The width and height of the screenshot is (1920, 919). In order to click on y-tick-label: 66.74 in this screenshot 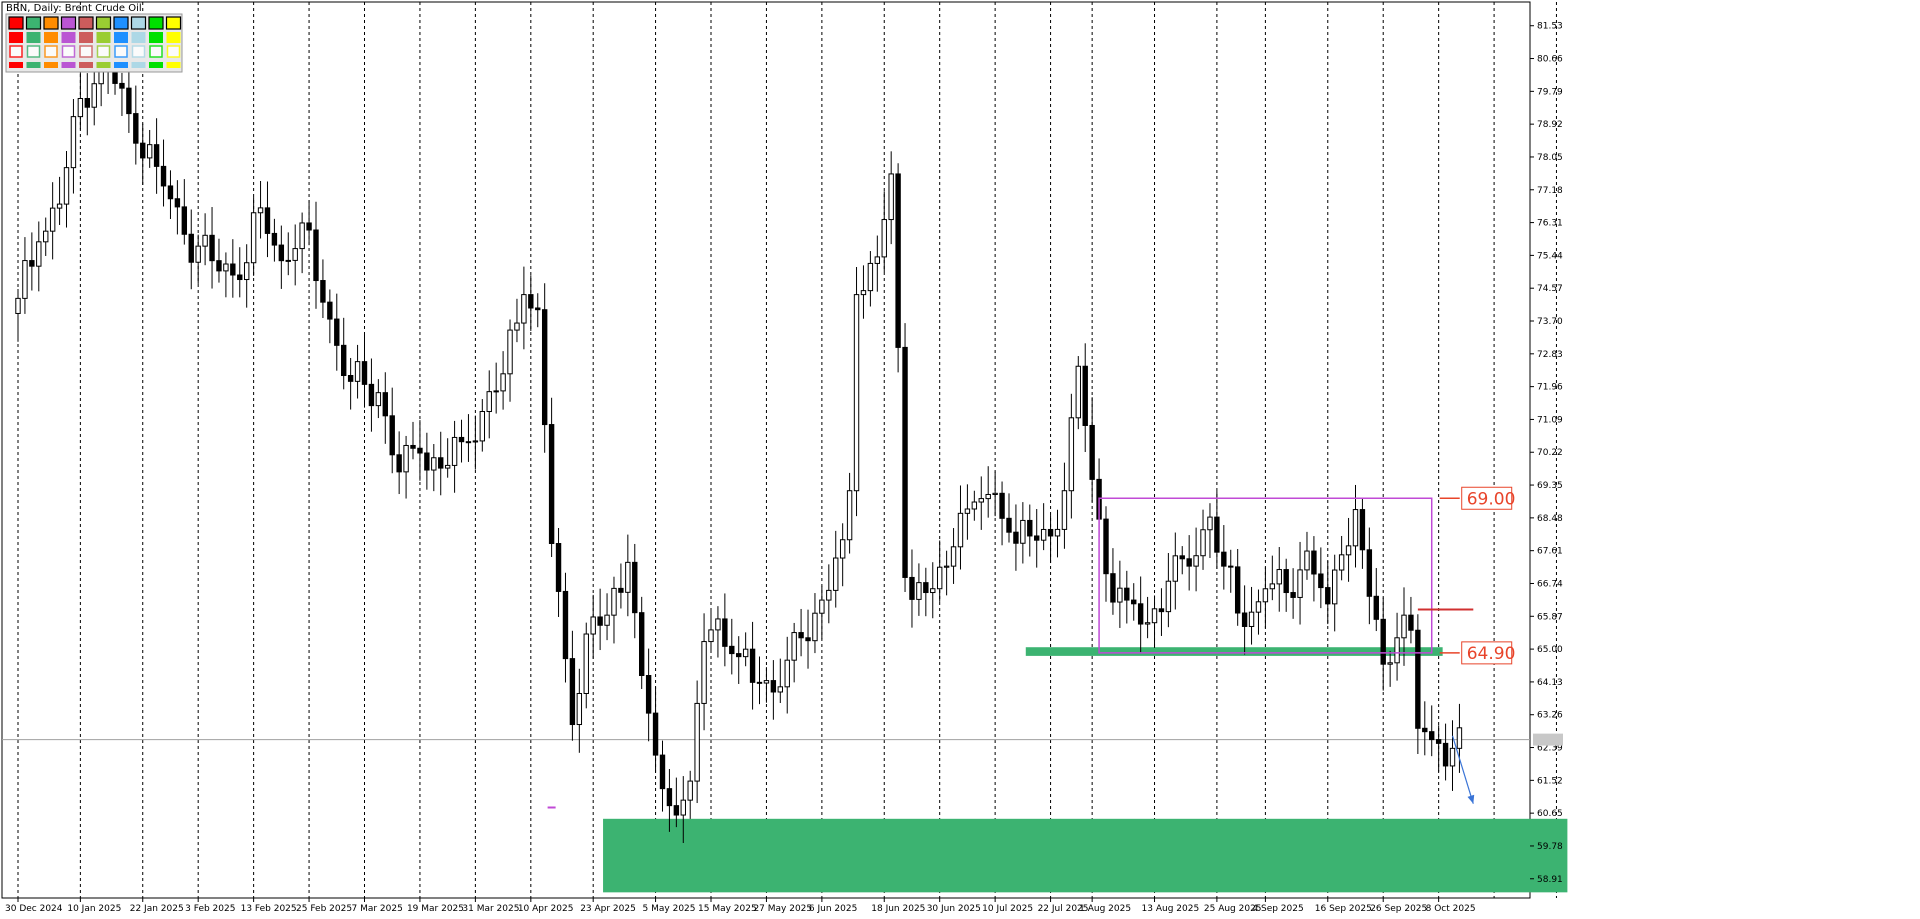, I will do `click(1550, 584)`.